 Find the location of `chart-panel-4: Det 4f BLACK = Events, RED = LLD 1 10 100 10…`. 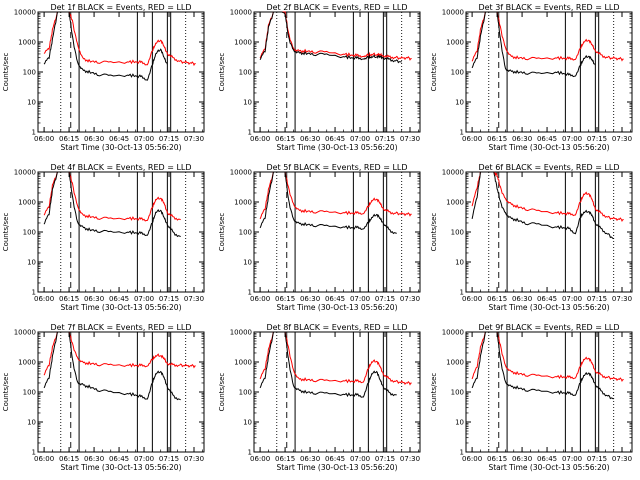

chart-panel-4: Det 4f BLACK = Events, RED = LLD 1 10 100 10… is located at coordinates (103, 237).